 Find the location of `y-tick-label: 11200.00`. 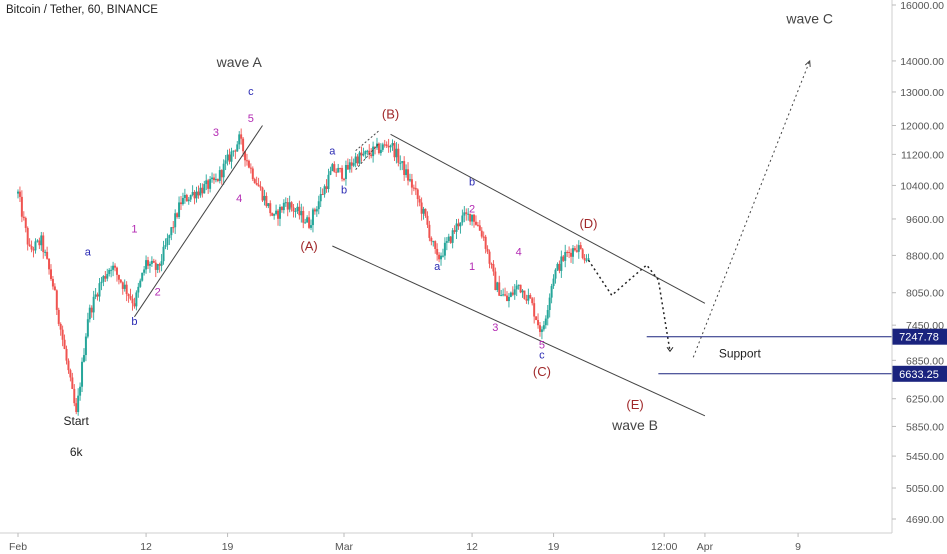

y-tick-label: 11200.00 is located at coordinates (922, 155).